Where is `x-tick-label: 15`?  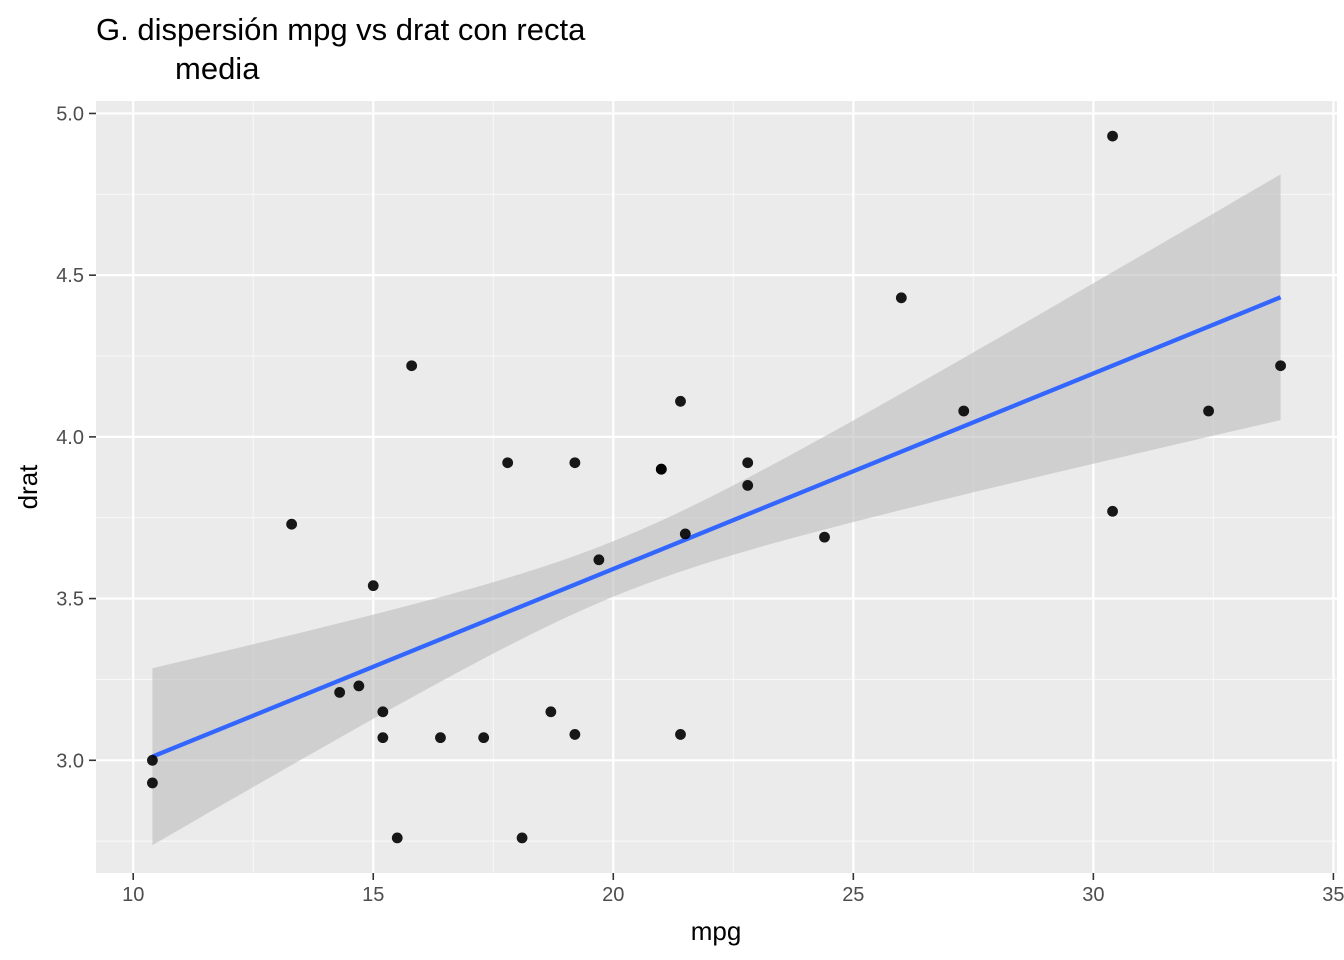
x-tick-label: 15 is located at coordinates (373, 895).